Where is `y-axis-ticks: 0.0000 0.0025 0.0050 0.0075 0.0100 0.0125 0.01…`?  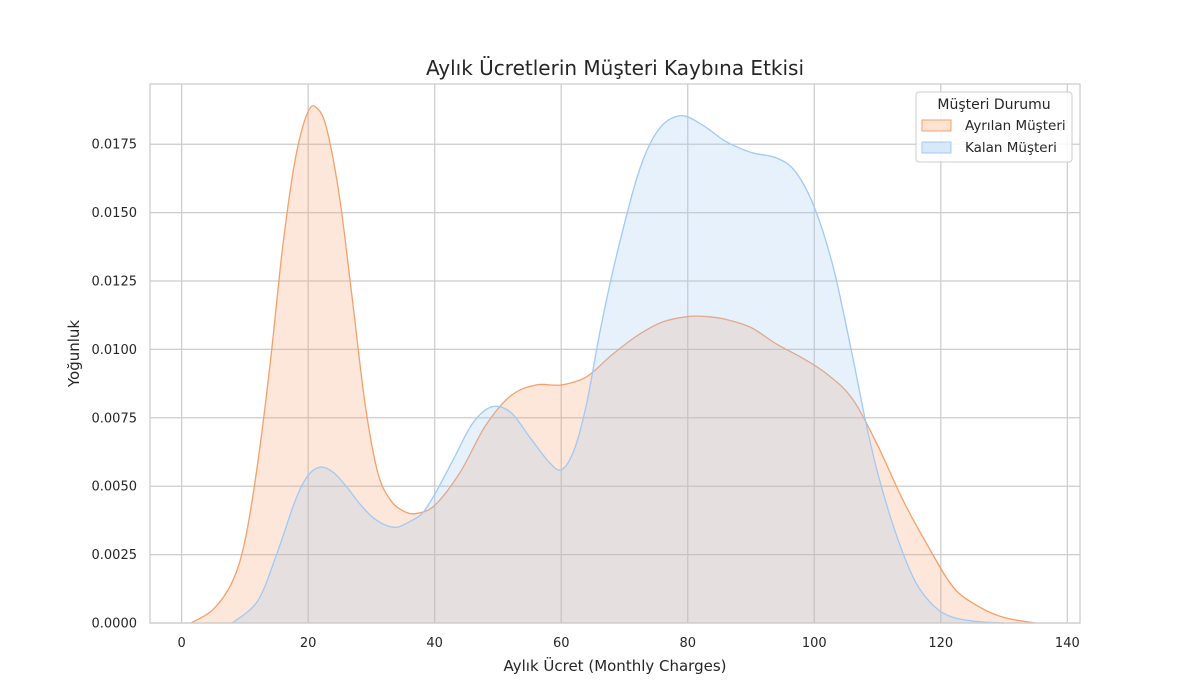
y-axis-ticks: 0.0000 0.0025 0.0050 0.0075 0.0100 0.0125 0.01… is located at coordinates (115, 385).